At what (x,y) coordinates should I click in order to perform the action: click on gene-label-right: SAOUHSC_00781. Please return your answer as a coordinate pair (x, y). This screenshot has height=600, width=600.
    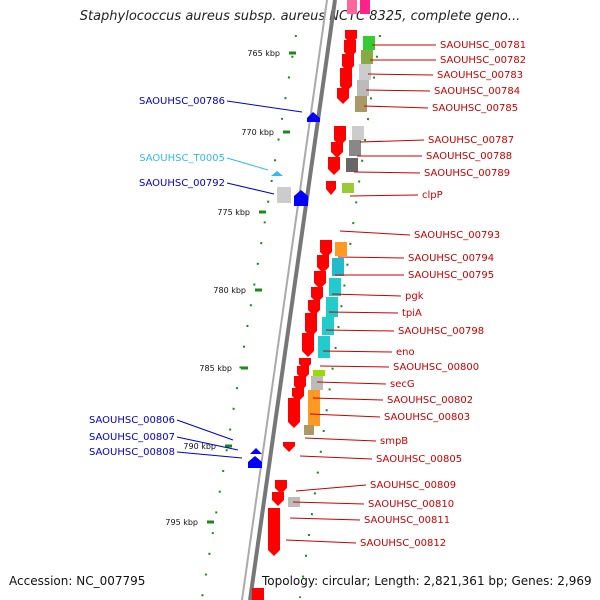
    Looking at the image, I should click on (483, 45).